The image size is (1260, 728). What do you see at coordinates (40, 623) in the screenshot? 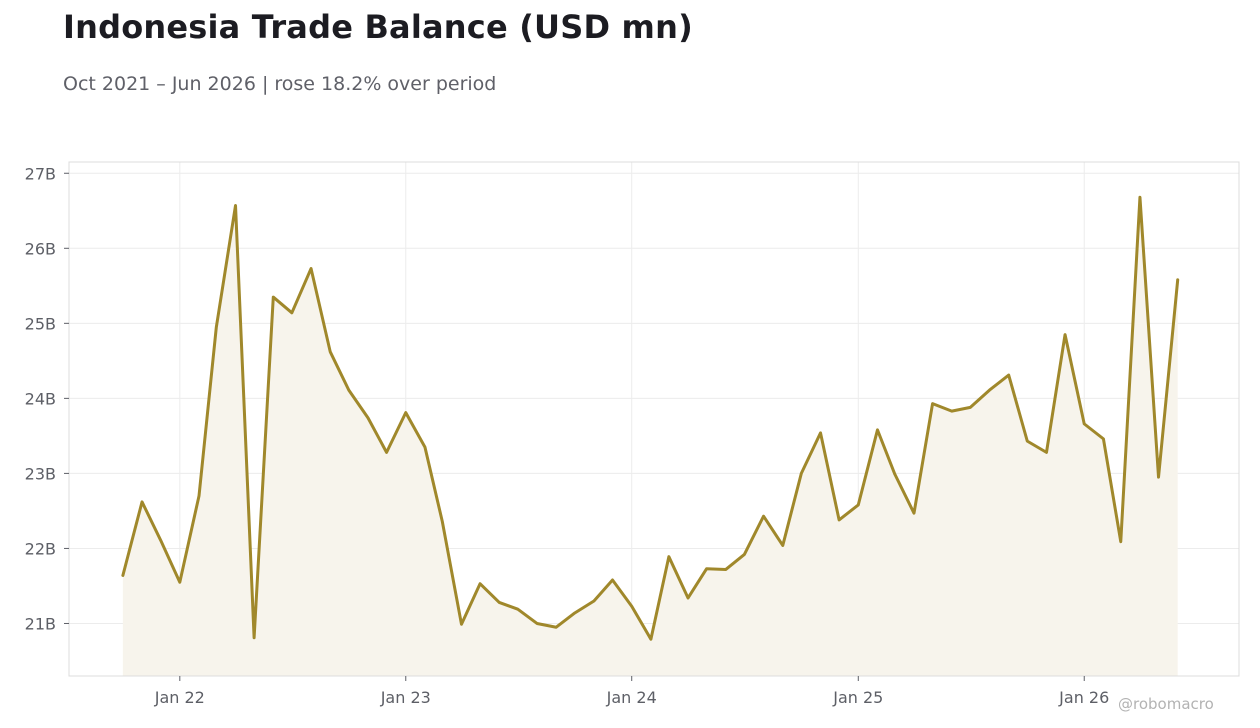
I see `y-tick-label: 21B` at bounding box center [40, 623].